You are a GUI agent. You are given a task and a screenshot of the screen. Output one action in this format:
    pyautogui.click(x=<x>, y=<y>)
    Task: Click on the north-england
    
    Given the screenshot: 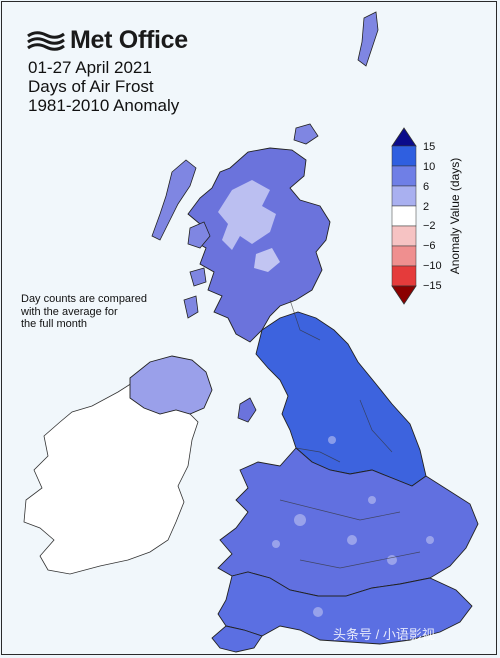 What is the action you would take?
    pyautogui.click(x=341, y=399)
    